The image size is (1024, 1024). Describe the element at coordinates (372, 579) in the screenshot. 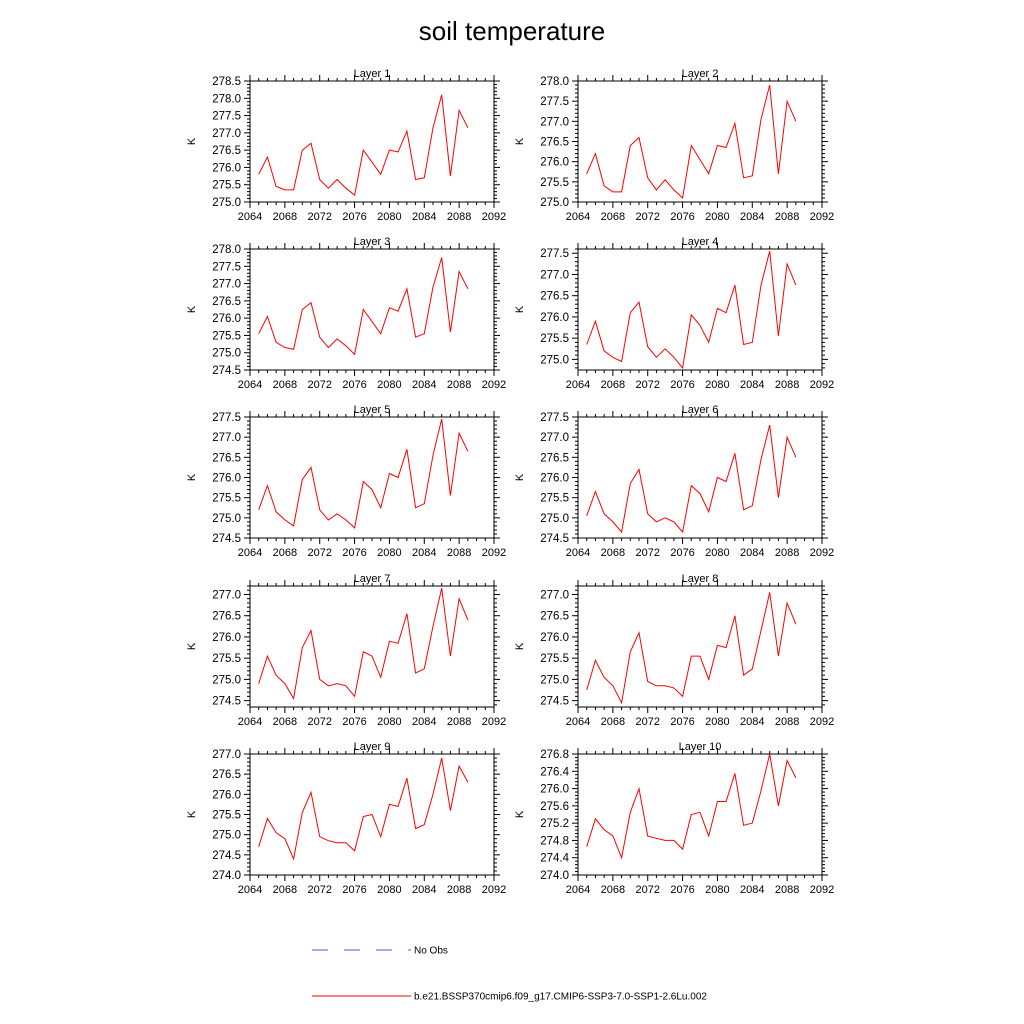

I see `panel-title: Layer 7` at that location.